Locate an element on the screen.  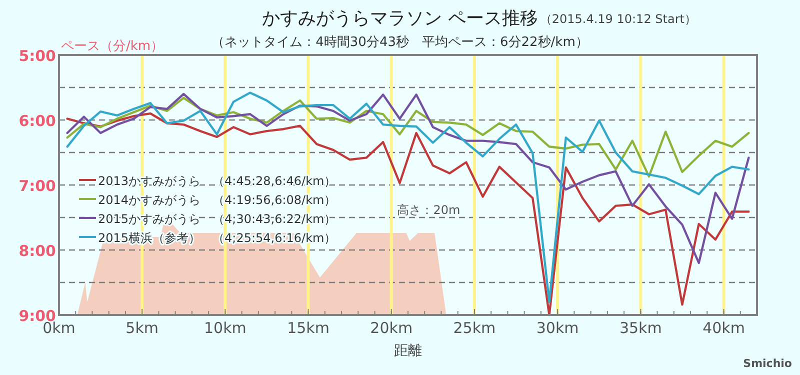
x-axis-title: 距離 is located at coordinates (408, 351).